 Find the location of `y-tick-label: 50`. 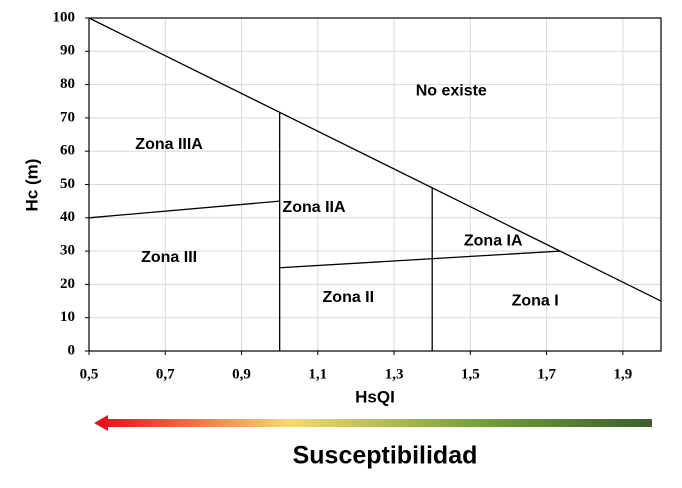

y-tick-label: 50 is located at coordinates (67, 184).